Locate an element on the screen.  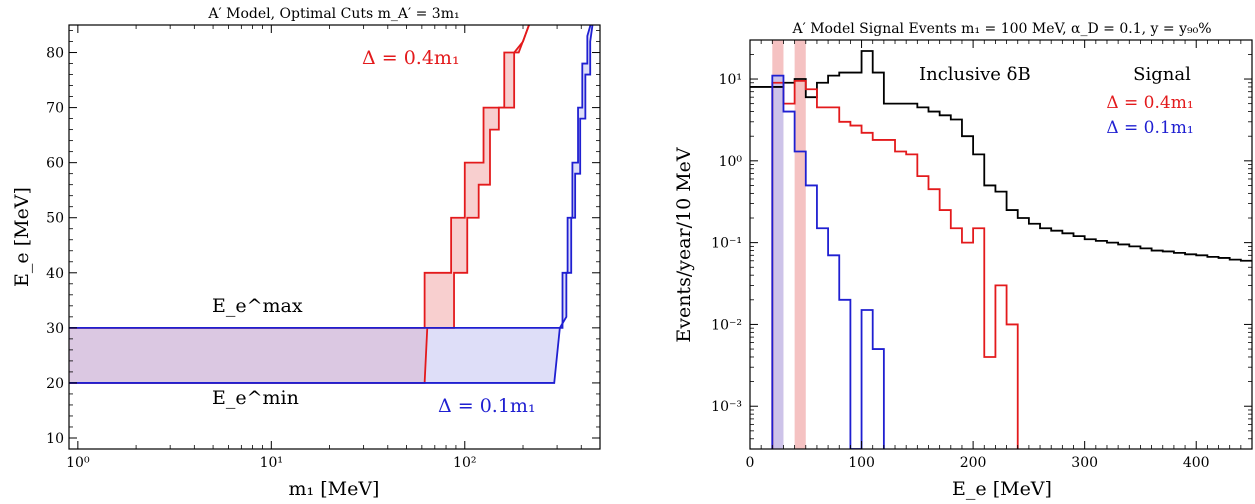
left-y-tick-label: 30 is located at coordinates (55, 329).